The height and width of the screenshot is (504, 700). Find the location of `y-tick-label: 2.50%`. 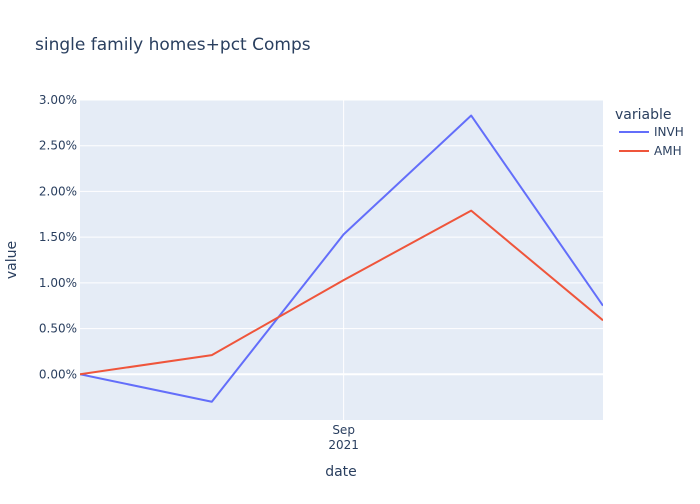

y-tick-label: 2.50% is located at coordinates (58, 146).